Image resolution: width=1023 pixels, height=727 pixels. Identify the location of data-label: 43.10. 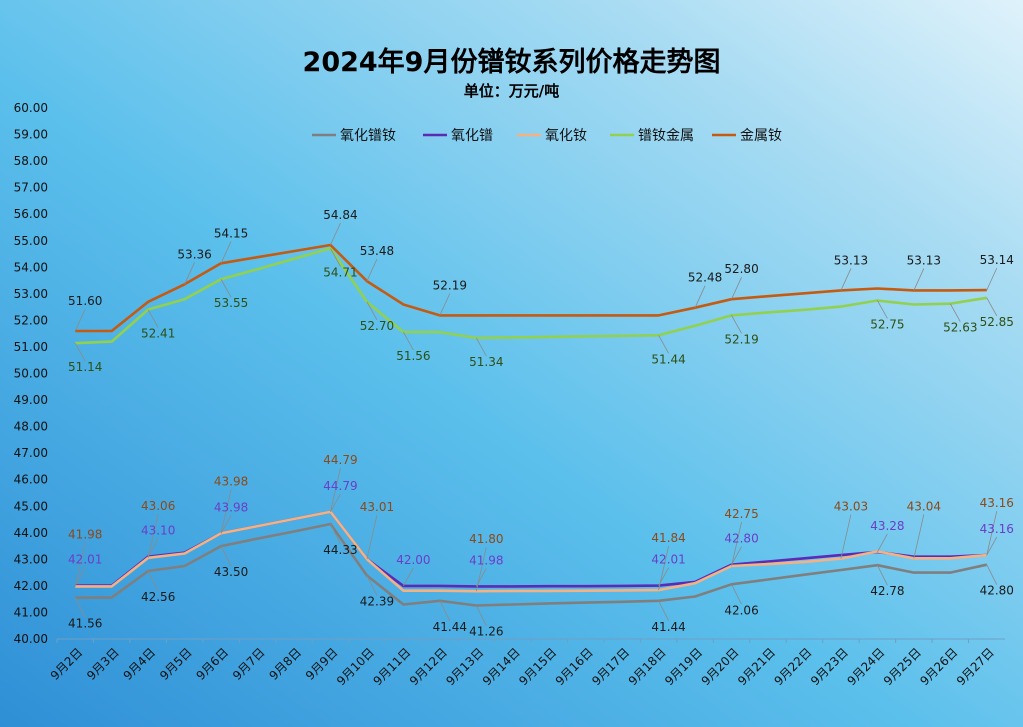
(158, 531).